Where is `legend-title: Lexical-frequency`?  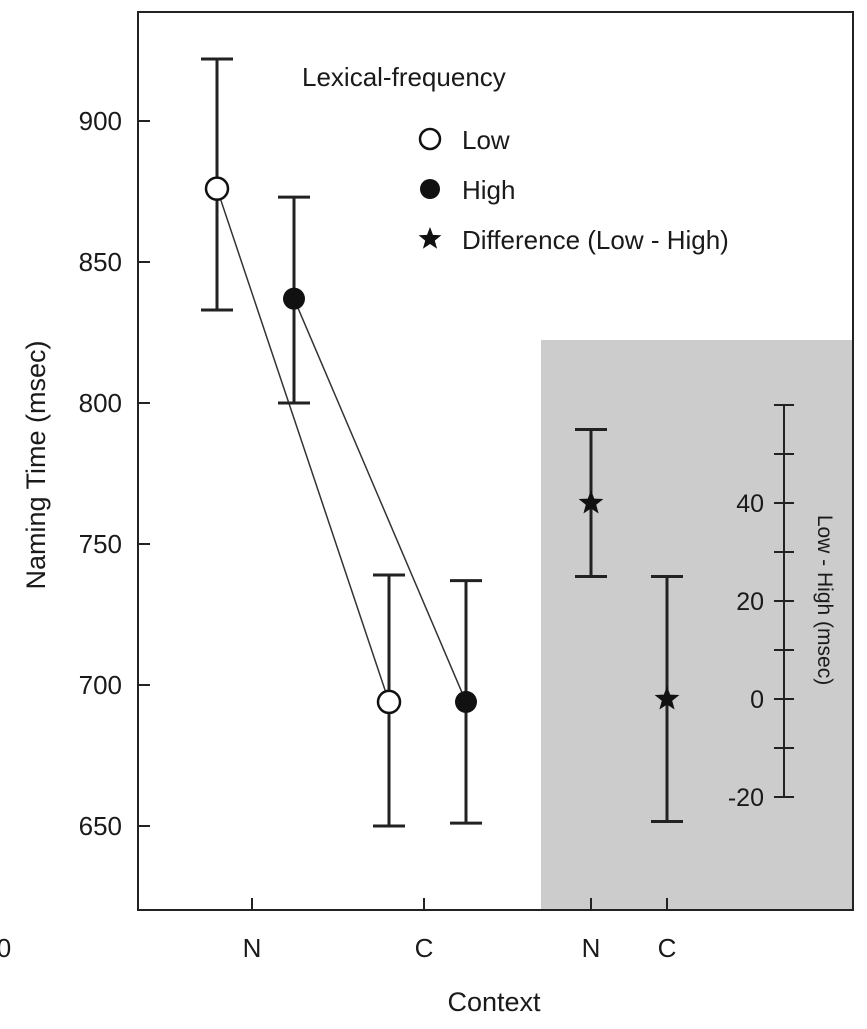
legend-title: Lexical-frequency is located at coordinates (404, 77).